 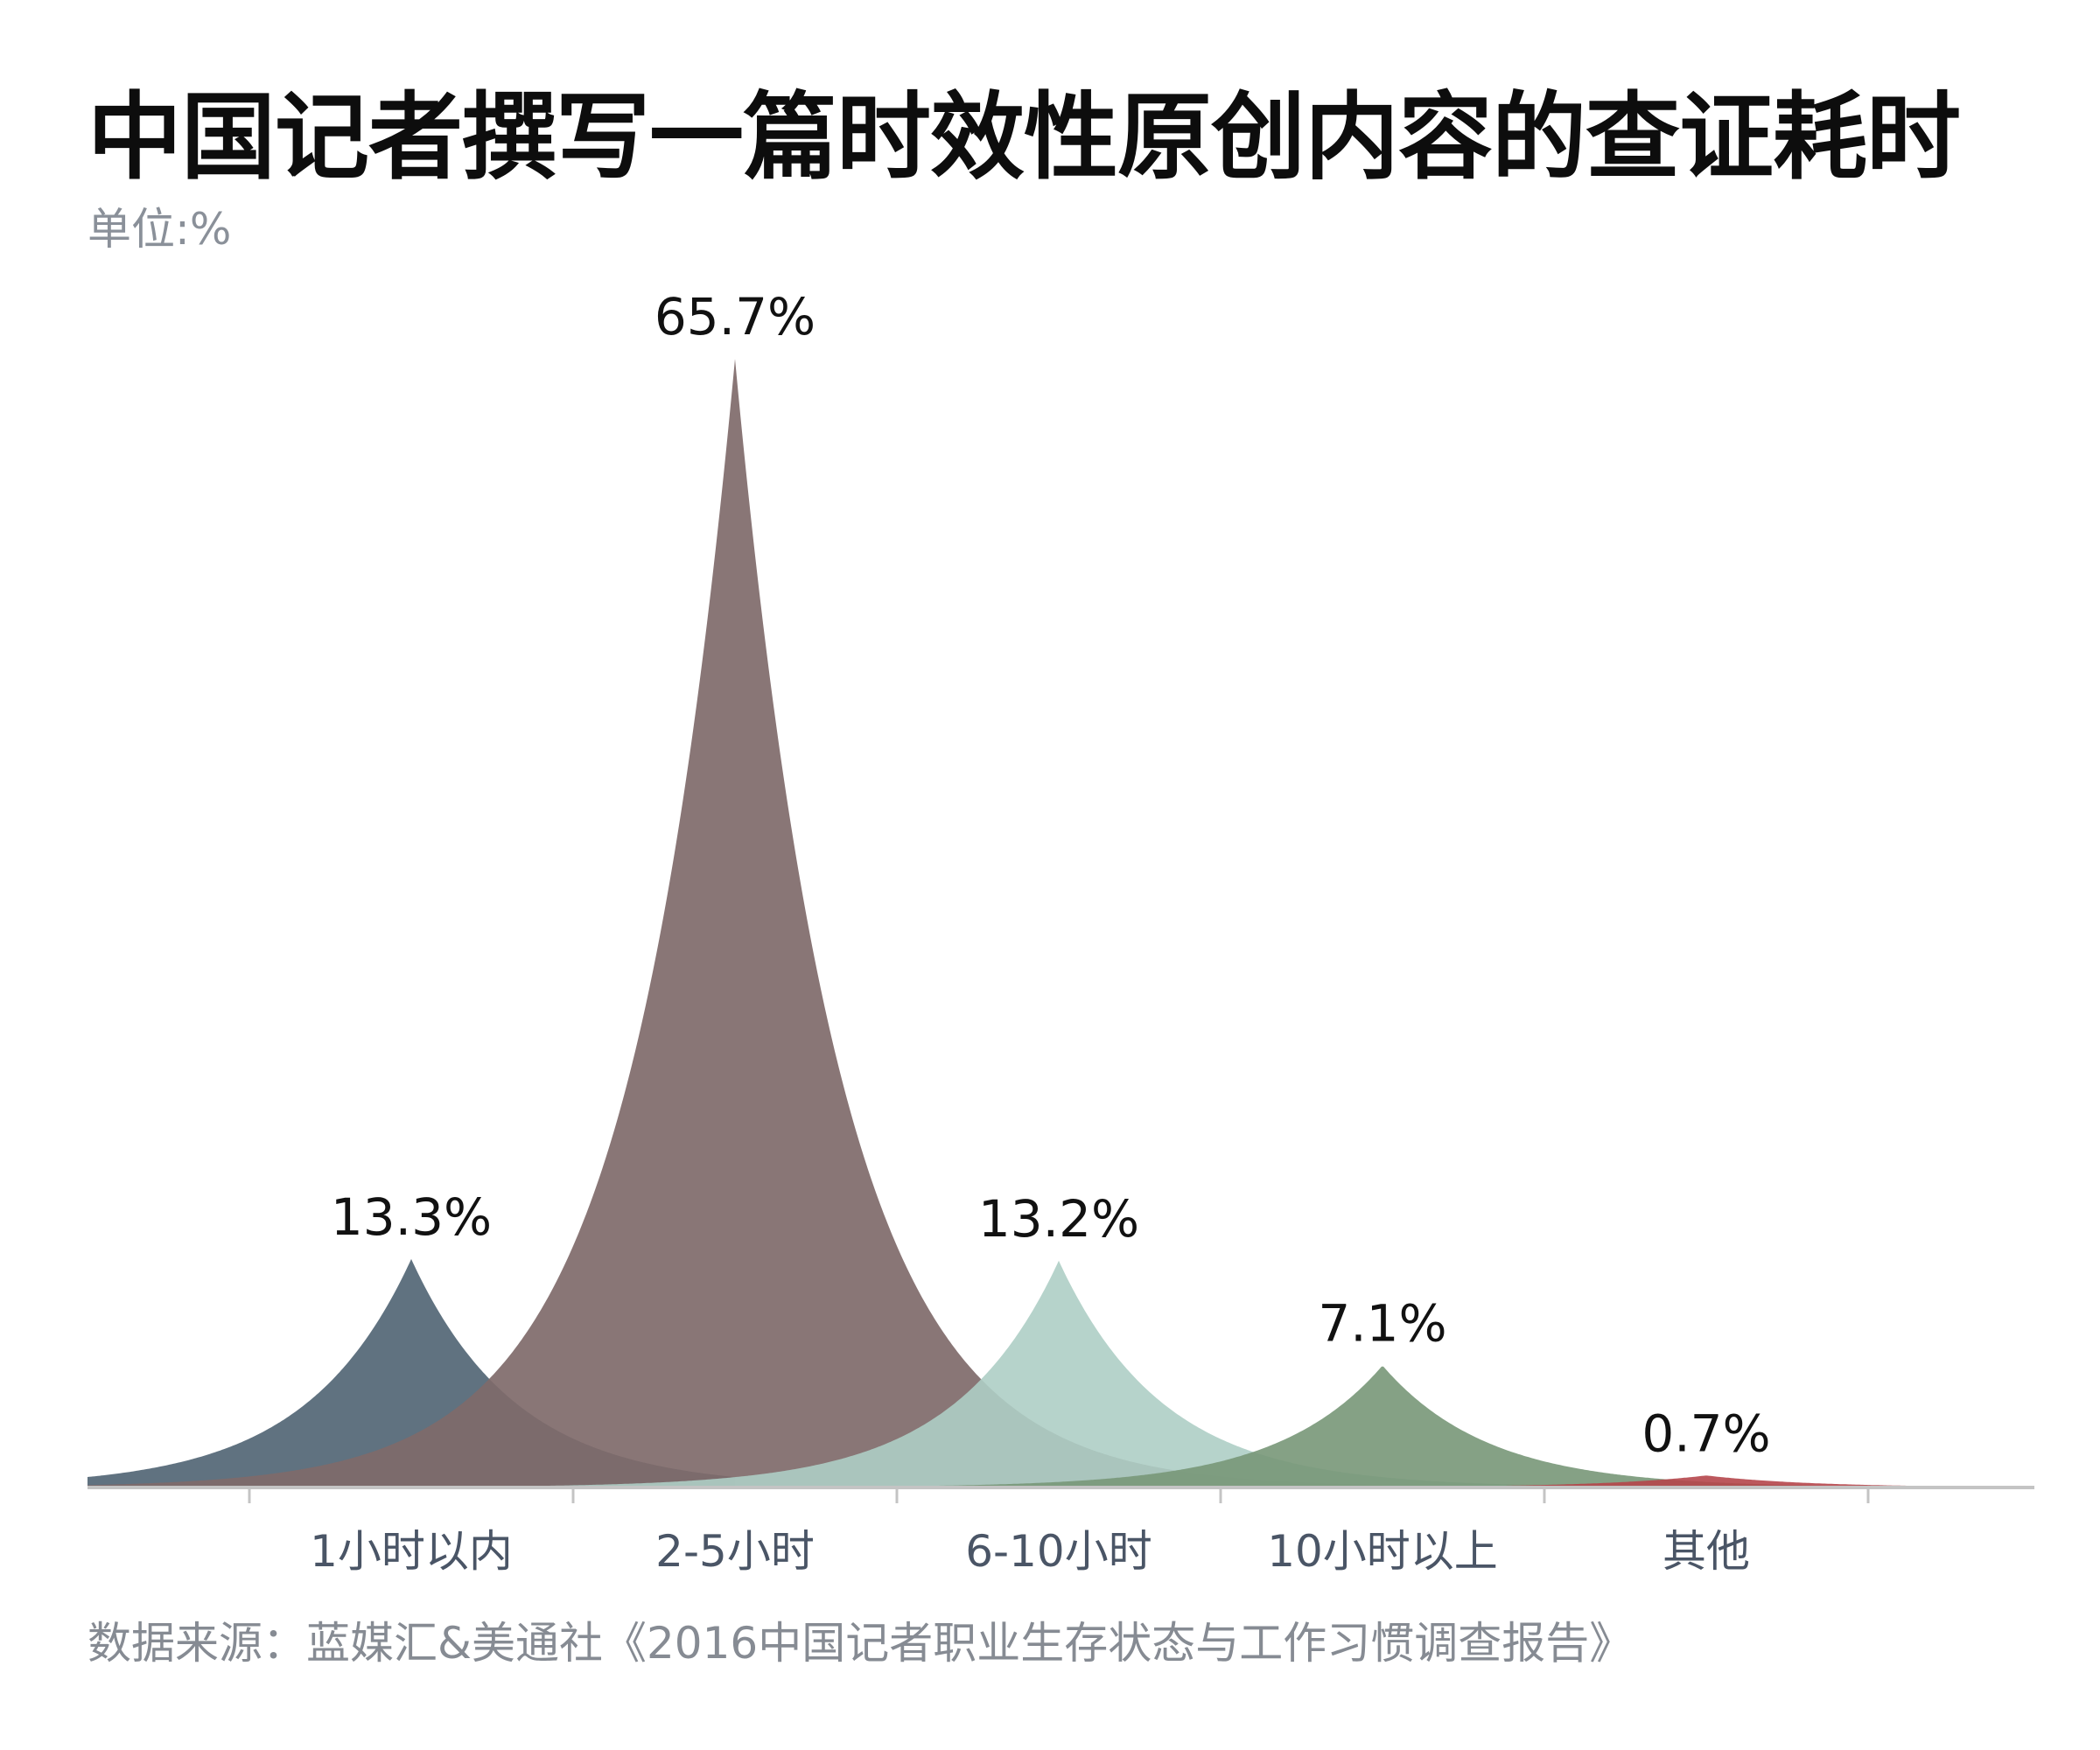 I want to click on value-label-other: 0.7%, so click(x=1706, y=1433).